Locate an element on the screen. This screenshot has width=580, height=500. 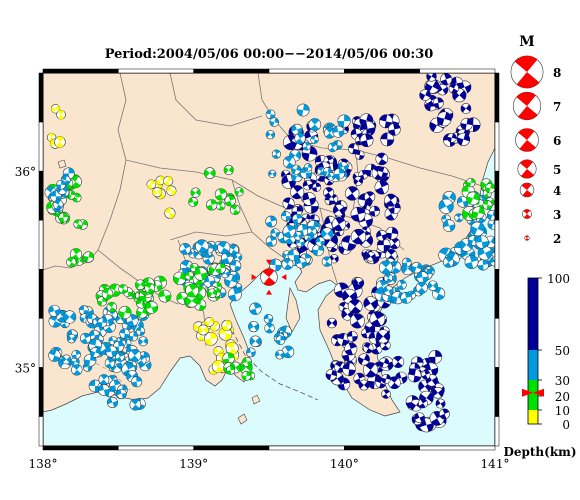
magnitude-legend-label: 8 is located at coordinates (557, 73).